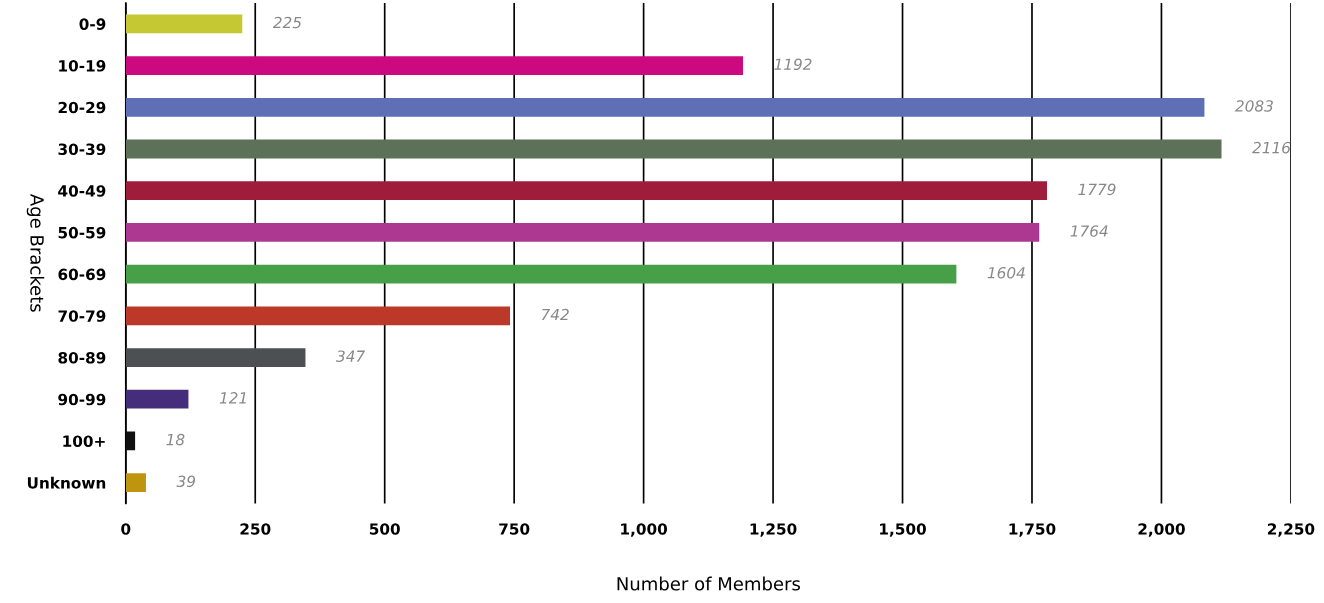 This screenshot has height=603, width=1324. What do you see at coordinates (66, 482) in the screenshot?
I see `y-tick-label: Unknown` at bounding box center [66, 482].